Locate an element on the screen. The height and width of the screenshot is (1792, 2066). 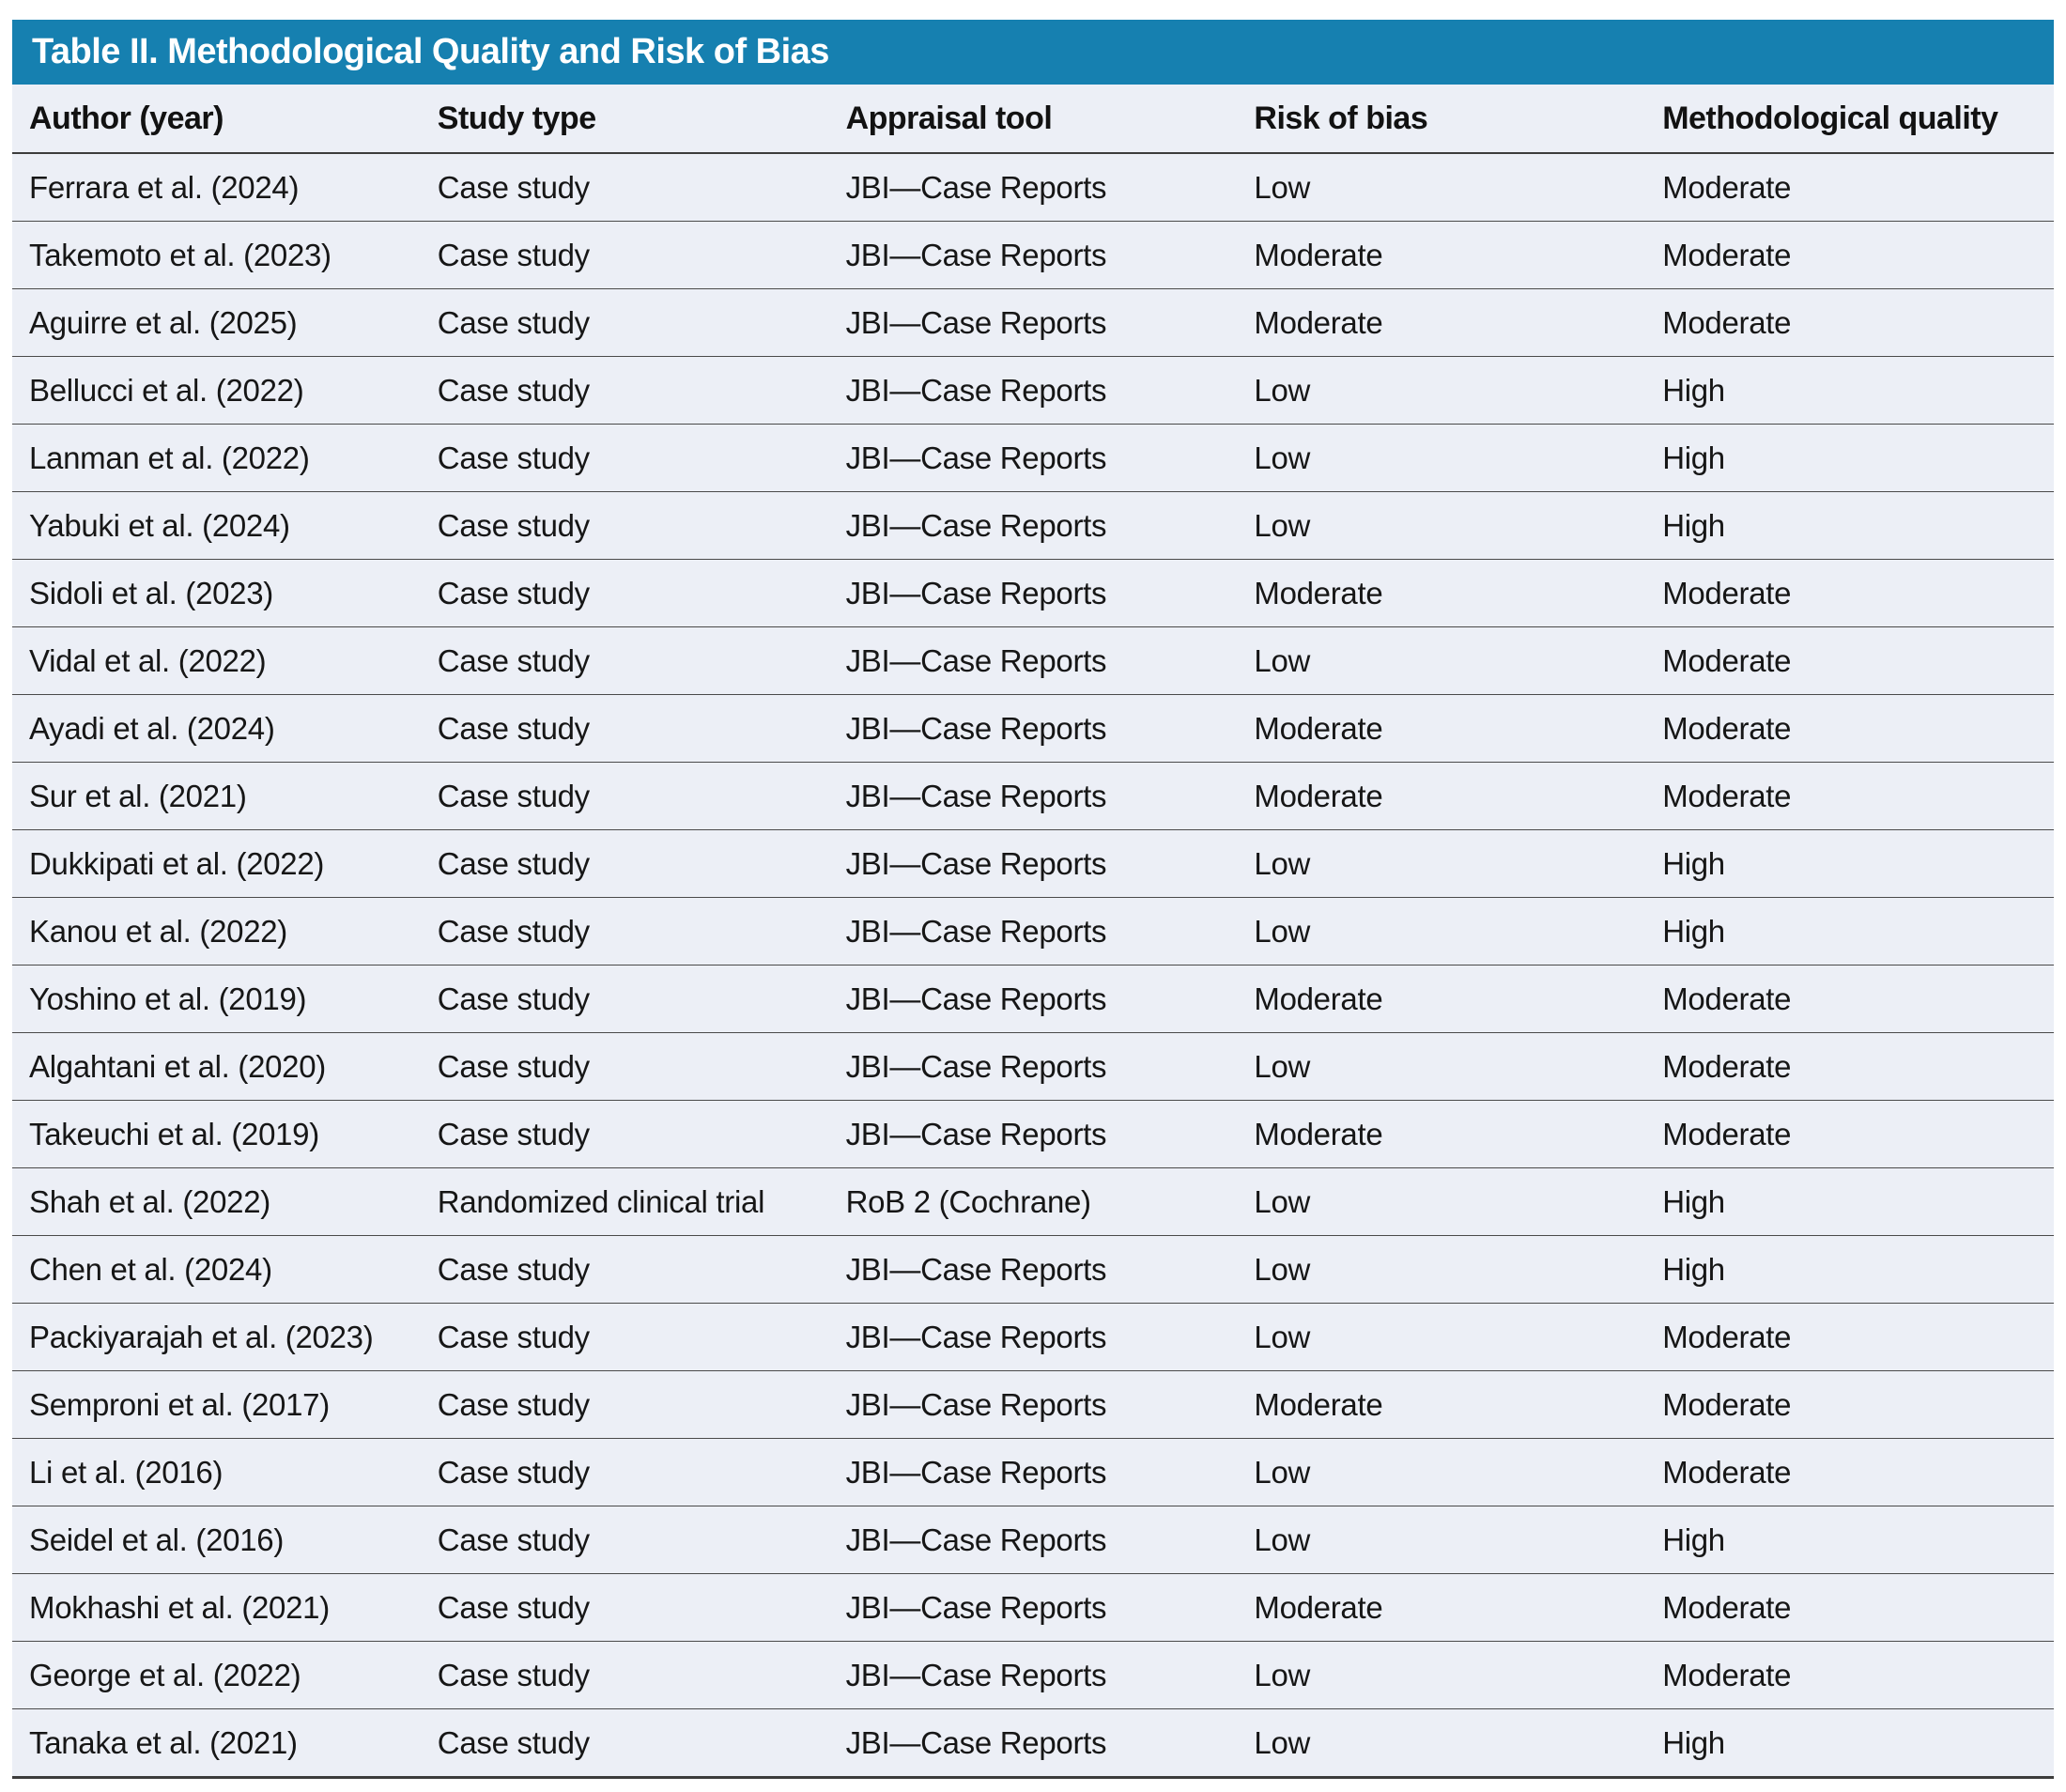
cell-author-year: Sur et al. (2021) is located at coordinates (216, 796).